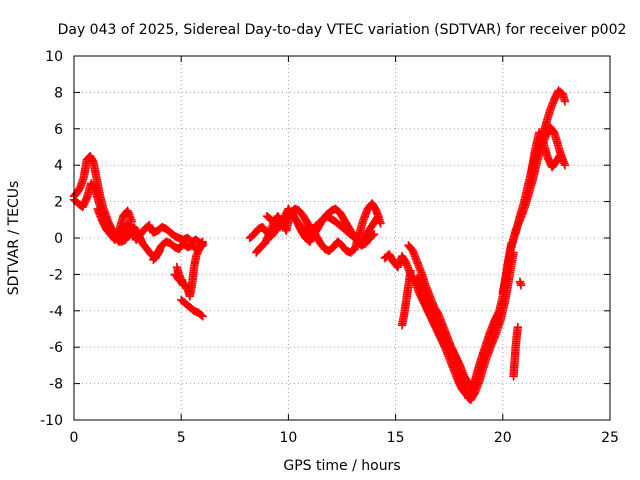 The height and width of the screenshot is (480, 640). I want to click on x-tick-label: 25, so click(610, 438).